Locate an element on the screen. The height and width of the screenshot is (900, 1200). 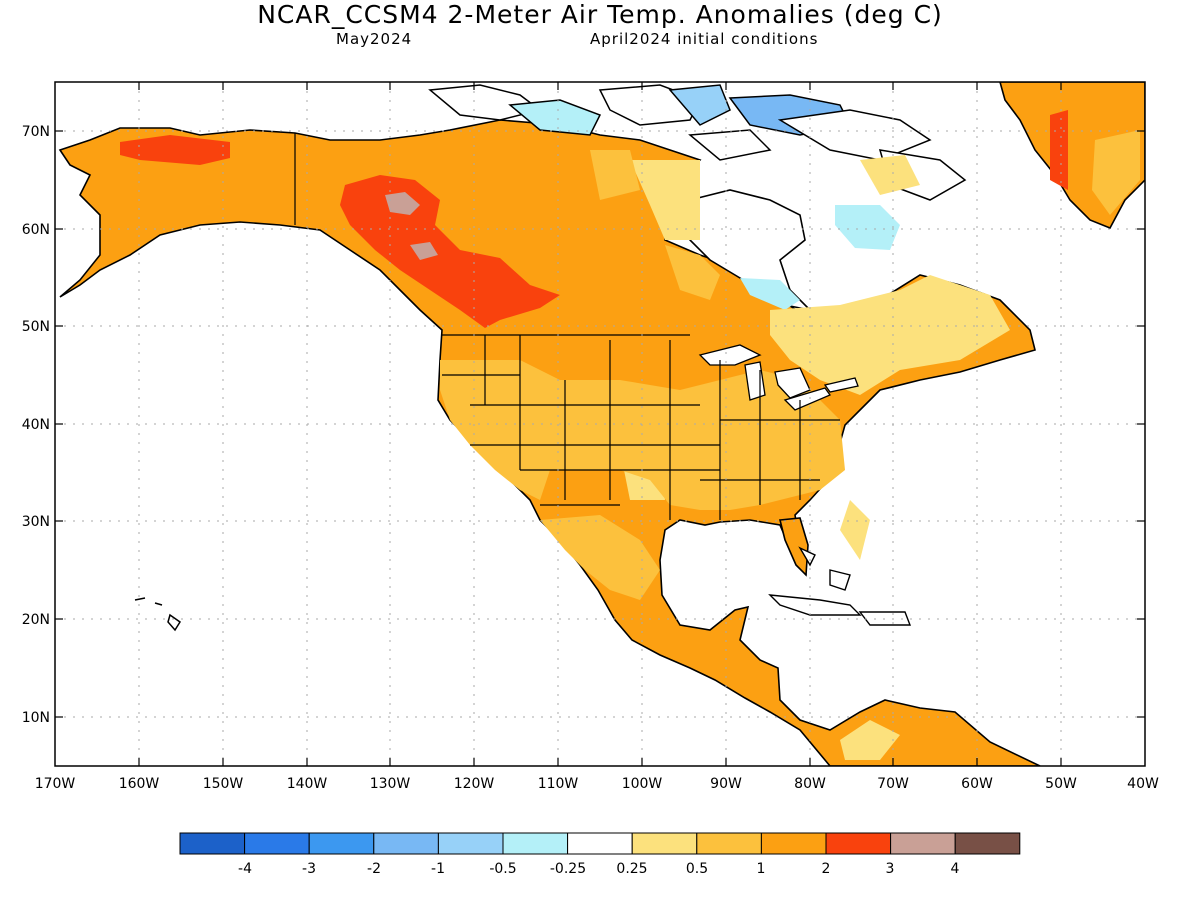
colorbar-label: 4 is located at coordinates (955, 869).